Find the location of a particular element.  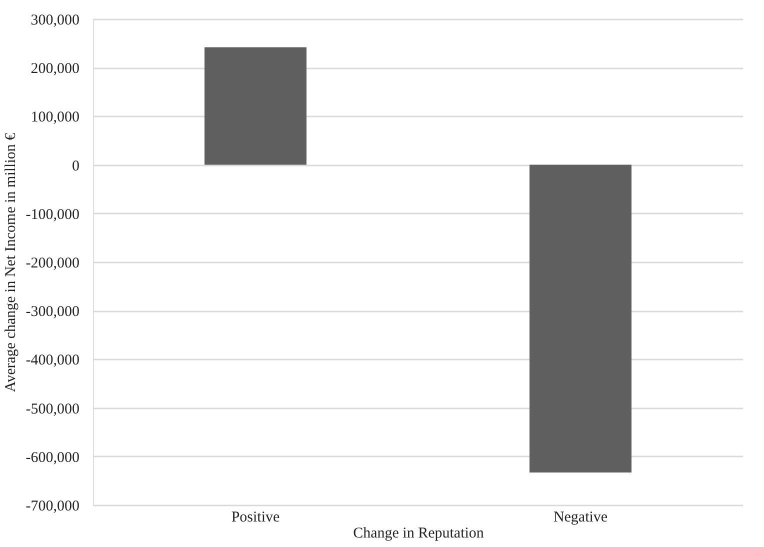

x-tick-label: Positive is located at coordinates (255, 518).